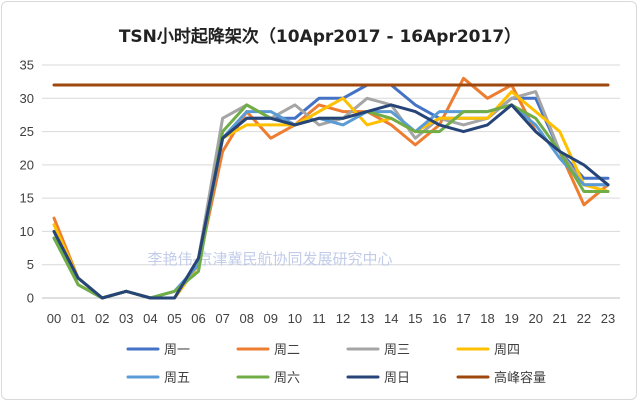 This screenshot has height=403, width=640. Describe the element at coordinates (78, 318) in the screenshot. I see `x-tick-label: 01` at that location.